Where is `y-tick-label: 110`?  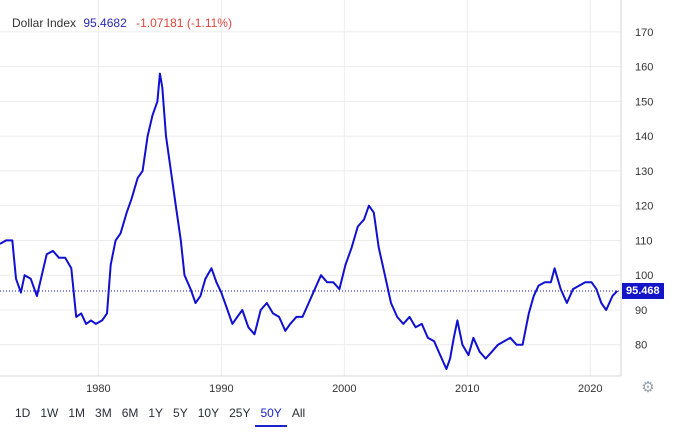 y-tick-label: 110 is located at coordinates (644, 241).